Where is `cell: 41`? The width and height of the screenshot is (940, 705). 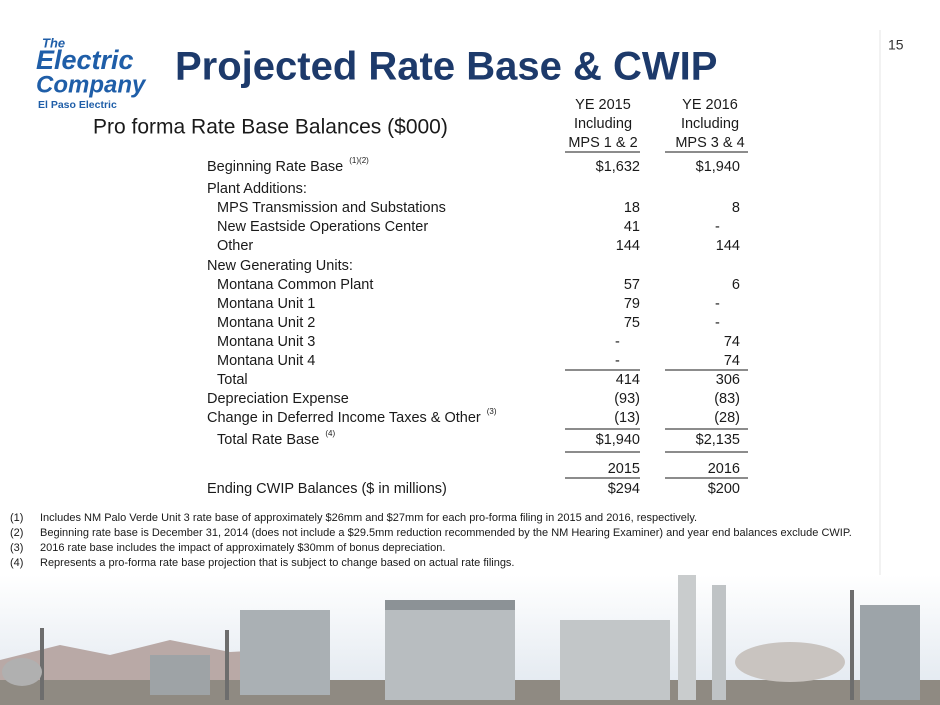
cell: 41 is located at coordinates (632, 227).